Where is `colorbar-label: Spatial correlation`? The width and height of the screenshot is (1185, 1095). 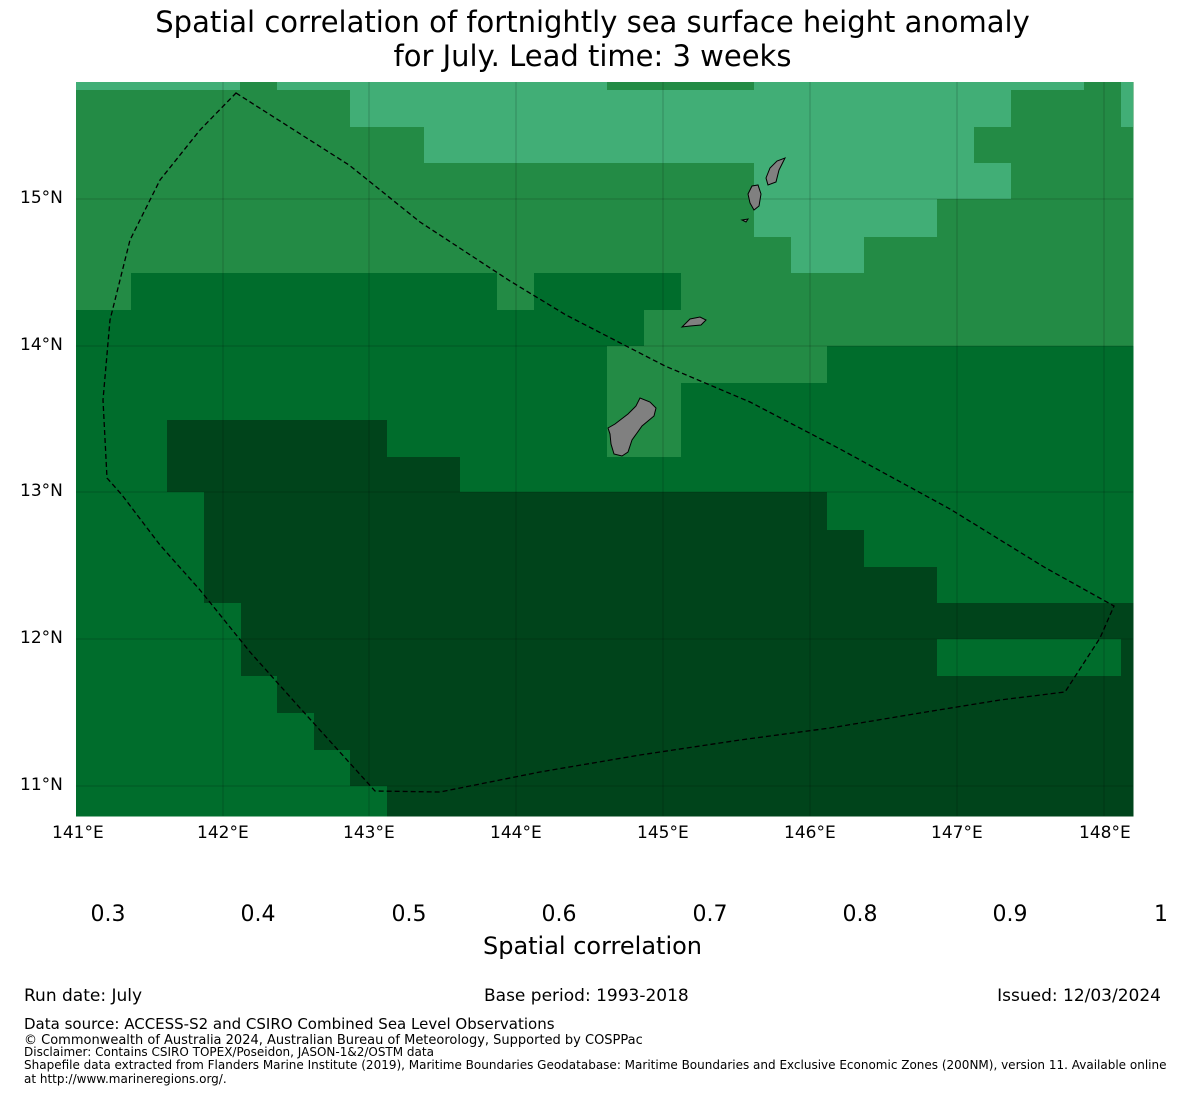
colorbar-label: Spatial correlation is located at coordinates (592, 946).